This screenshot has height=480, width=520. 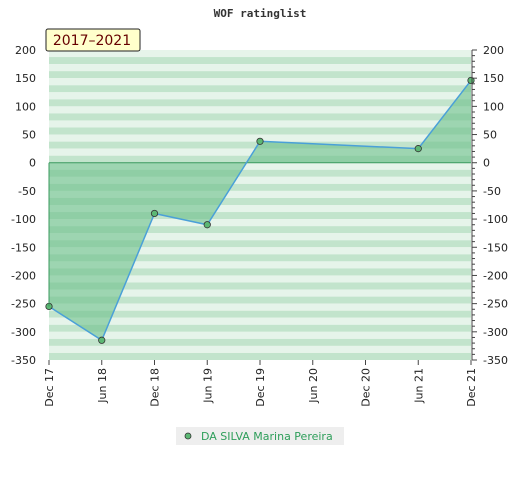 What do you see at coordinates (23, 304) in the screenshot?
I see `y-tick-label-left: -250` at bounding box center [23, 304].